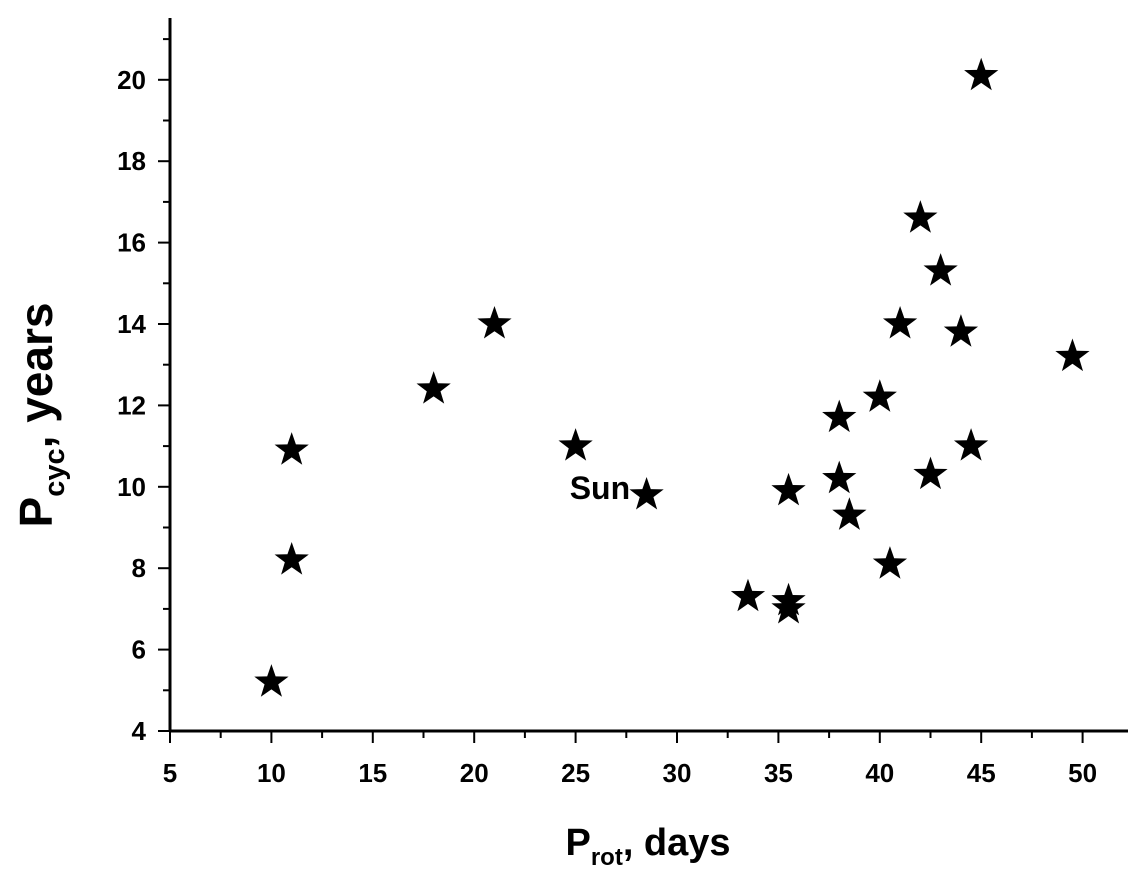 The height and width of the screenshot is (885, 1148). I want to click on x-tick-label: 25, so click(575, 773).